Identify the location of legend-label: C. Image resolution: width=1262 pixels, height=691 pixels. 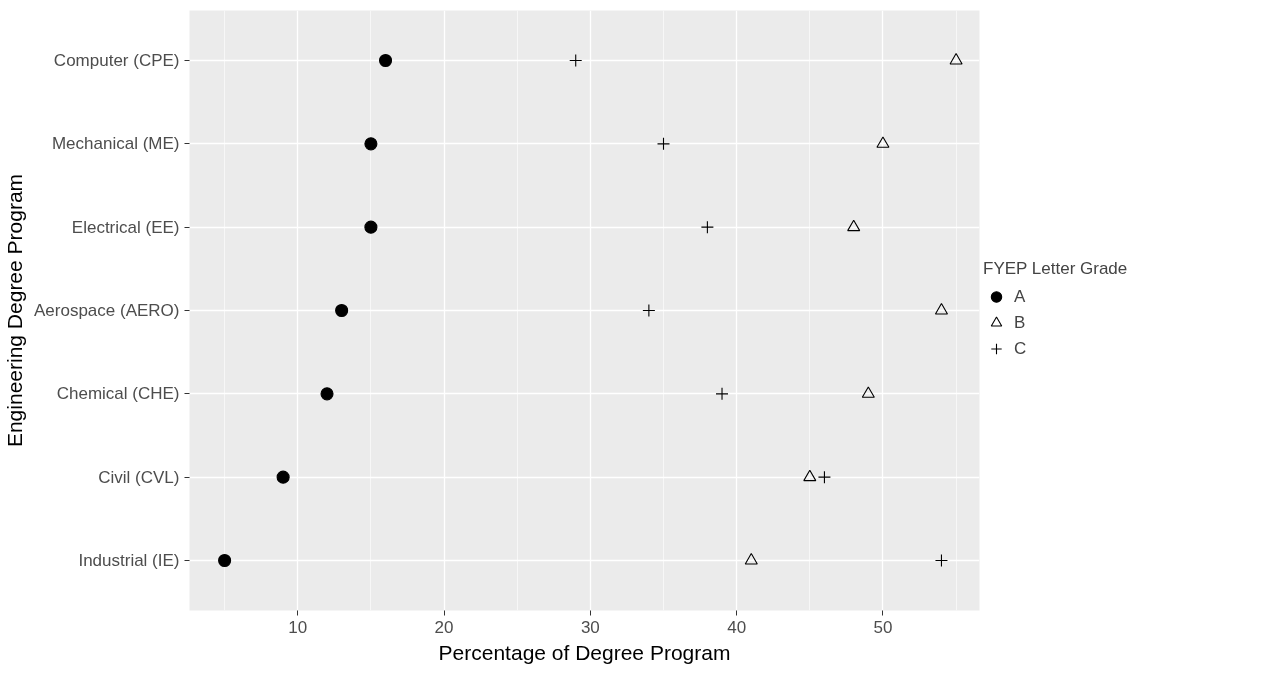
(1021, 348).